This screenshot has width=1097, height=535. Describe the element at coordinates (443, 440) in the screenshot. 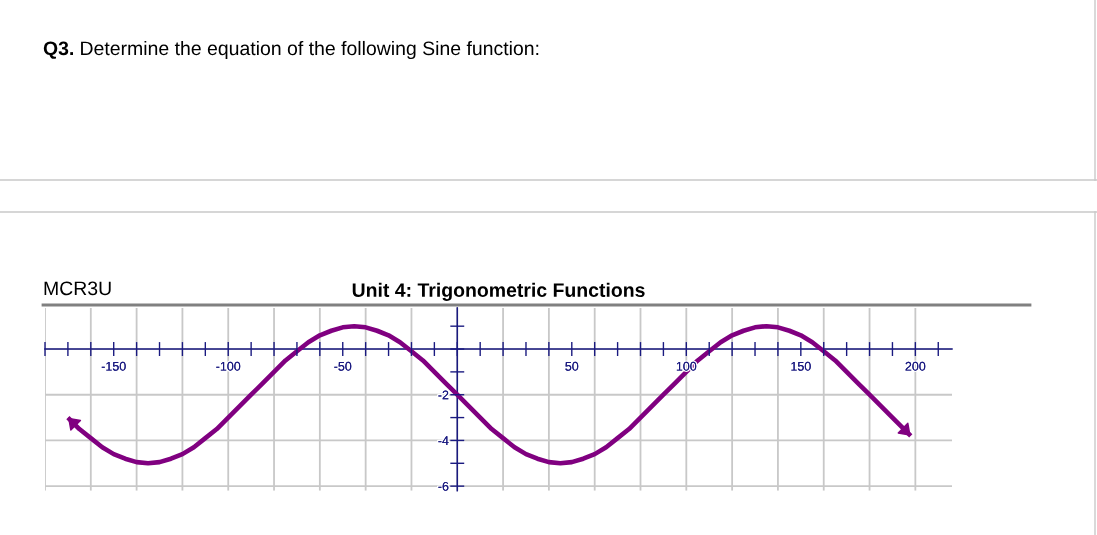

I see `y-tick-label: -4` at that location.